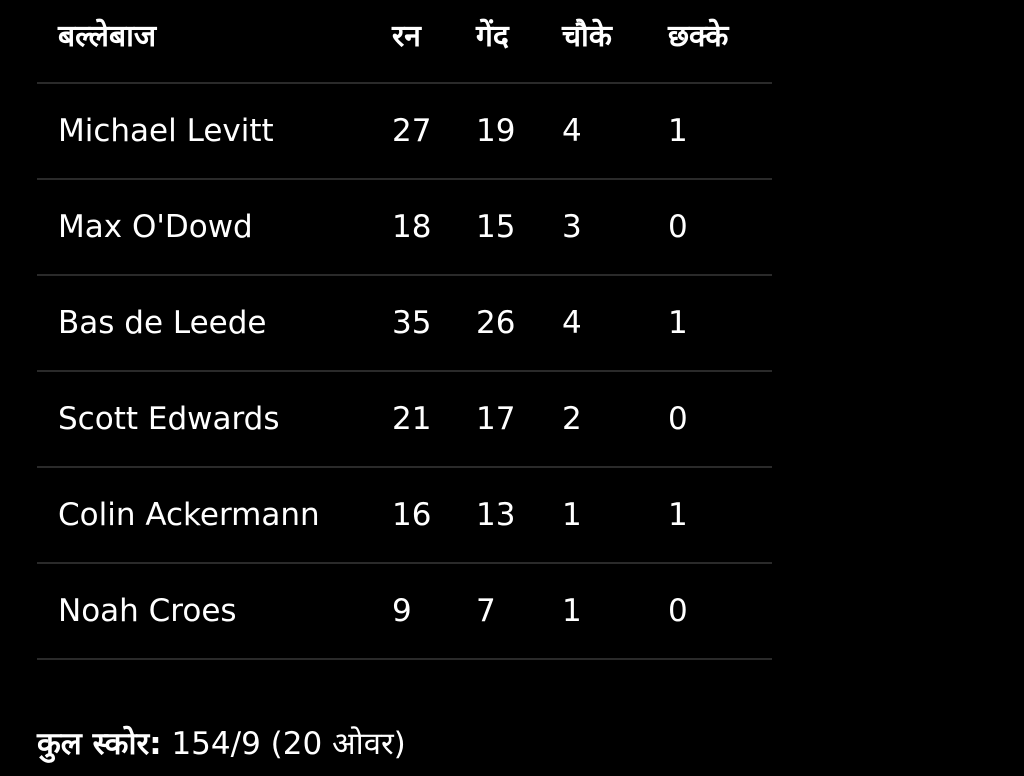 The width and height of the screenshot is (1024, 776). What do you see at coordinates (492, 36) in the screenshot?
I see `header-balls: गेंद` at bounding box center [492, 36].